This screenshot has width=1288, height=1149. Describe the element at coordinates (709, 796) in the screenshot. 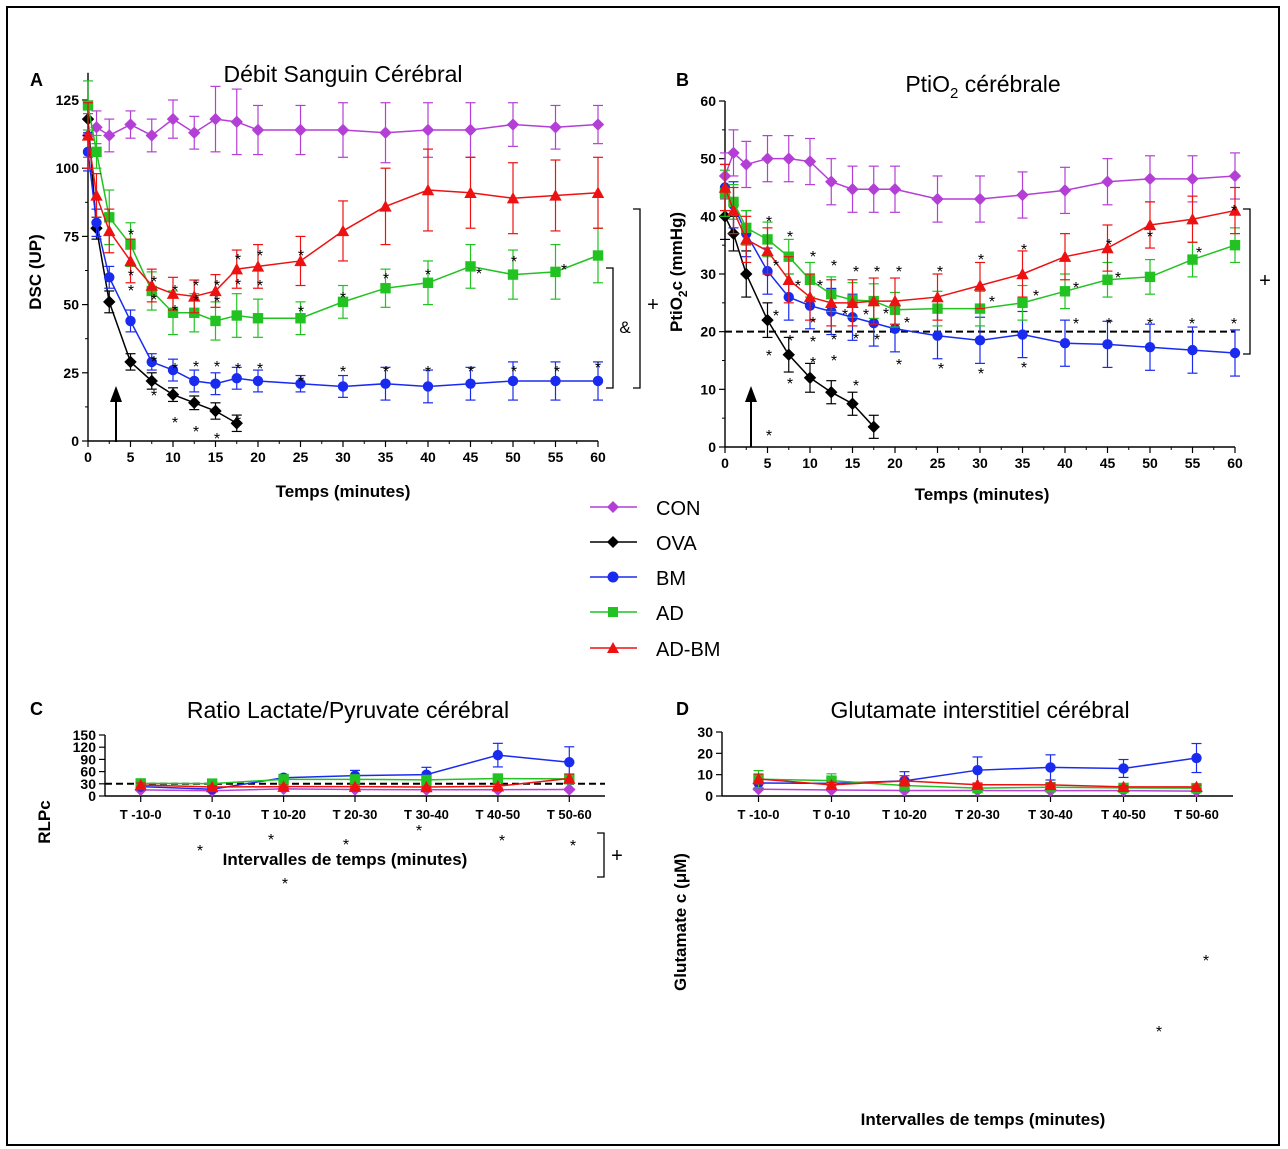

I see `panel-d-ytick-label: 0` at that location.